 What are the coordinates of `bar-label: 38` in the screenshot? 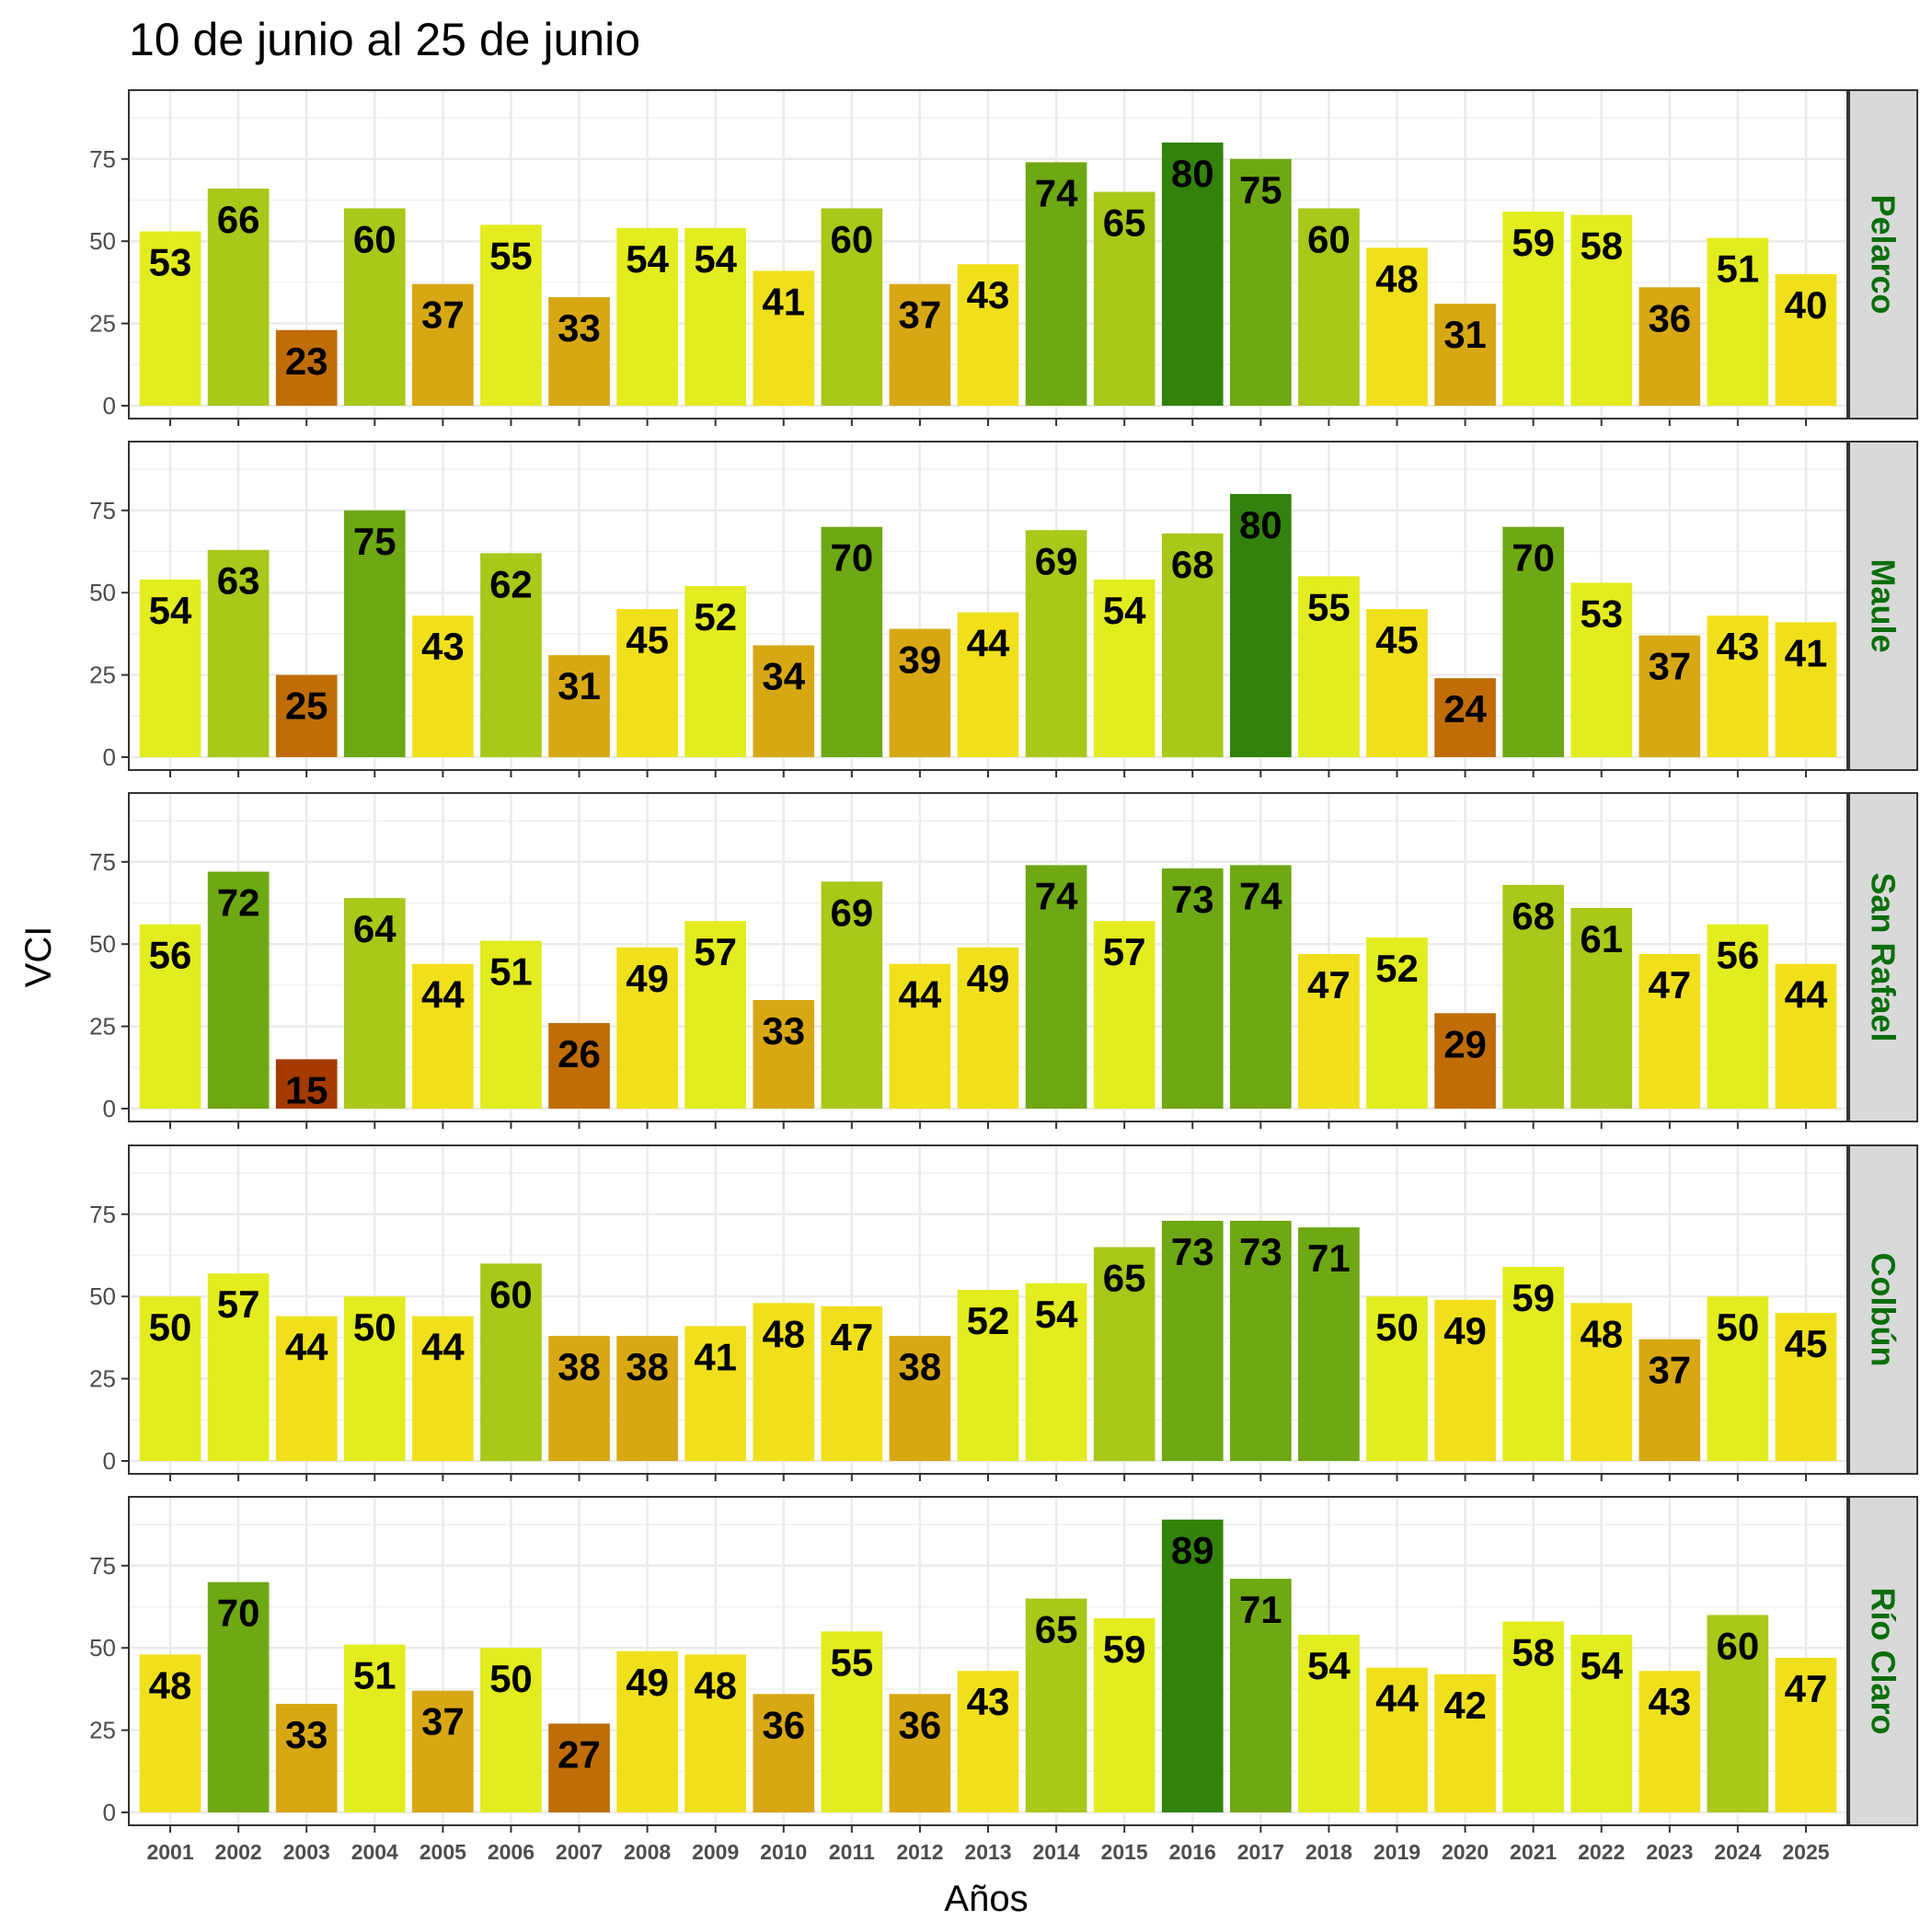 It's located at (579, 1366).